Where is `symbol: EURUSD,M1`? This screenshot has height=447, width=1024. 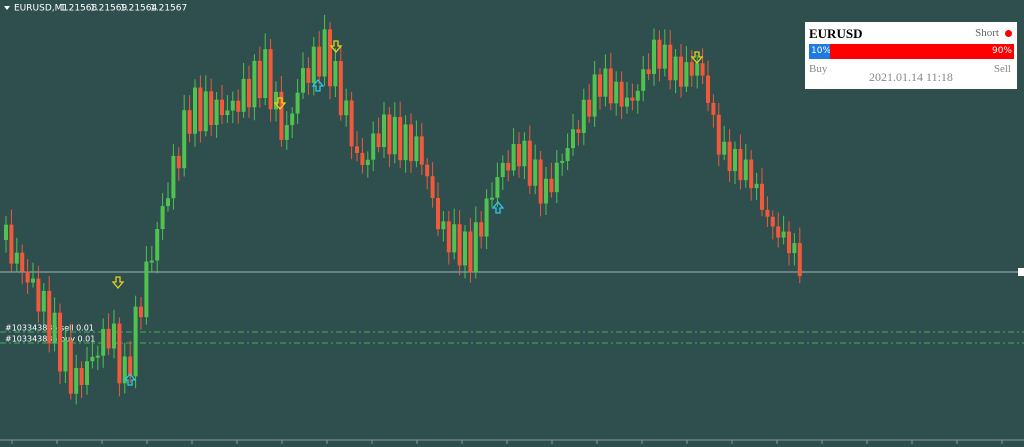 symbol: EURUSD,M1 is located at coordinates (41, 9).